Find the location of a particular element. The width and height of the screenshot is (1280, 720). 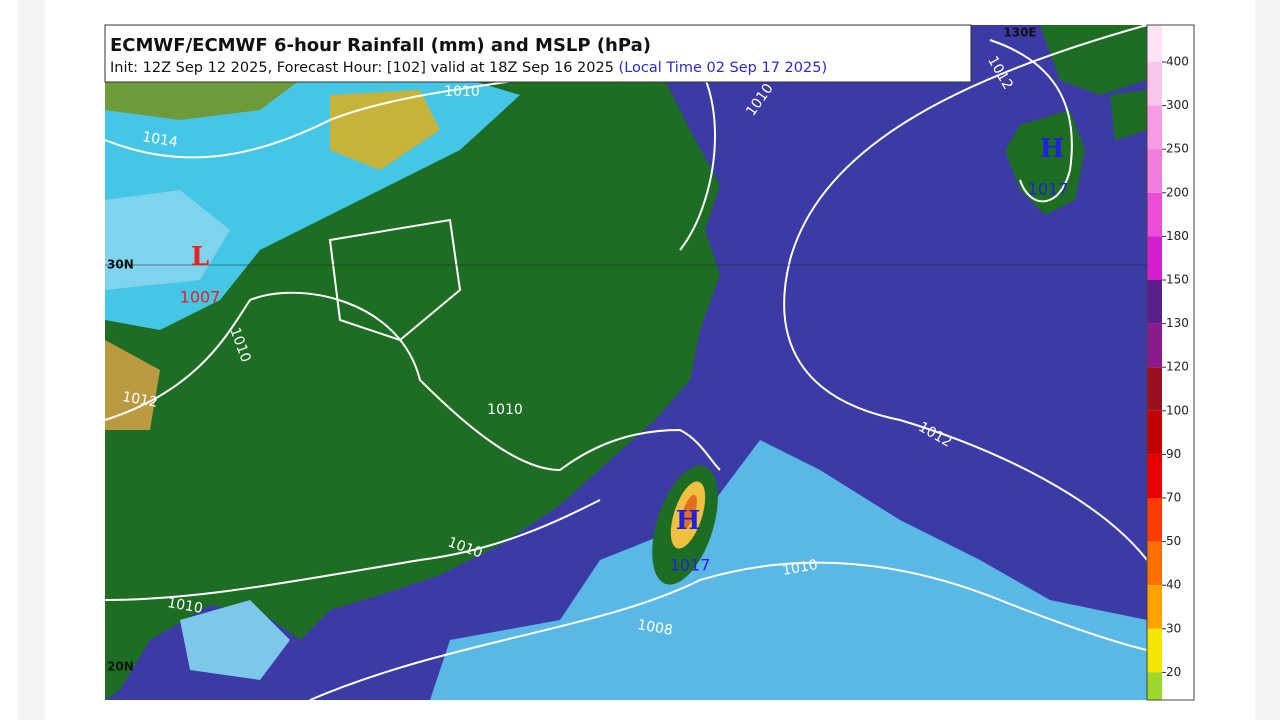

contour-label: 1008 is located at coordinates (655, 628).